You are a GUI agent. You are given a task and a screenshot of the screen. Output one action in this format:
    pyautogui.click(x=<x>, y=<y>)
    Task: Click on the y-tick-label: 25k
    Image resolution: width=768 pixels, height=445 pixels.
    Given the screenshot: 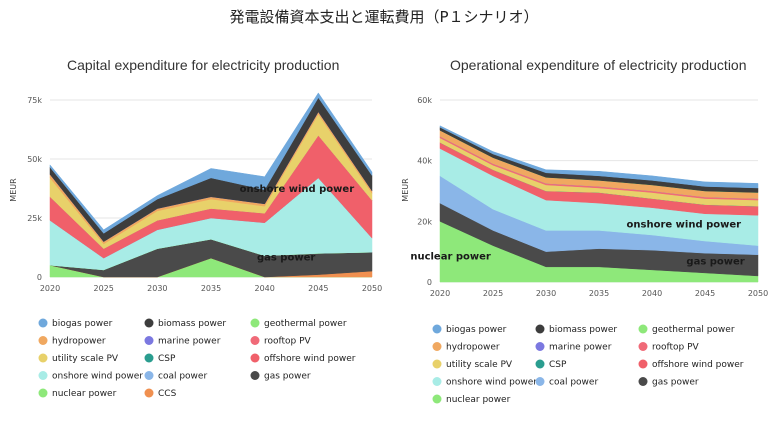 What is the action you would take?
    pyautogui.click(x=34, y=218)
    